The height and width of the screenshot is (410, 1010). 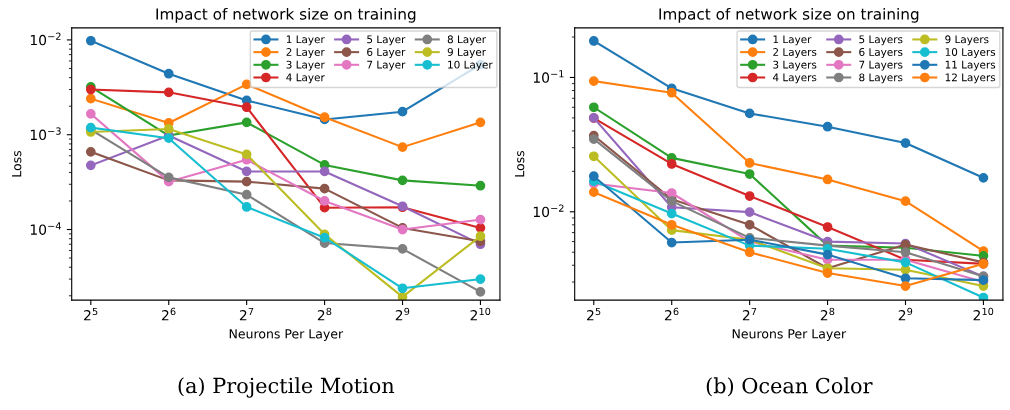 What do you see at coordinates (794, 78) in the screenshot?
I see `legend-label: 4 Layers` at bounding box center [794, 78].